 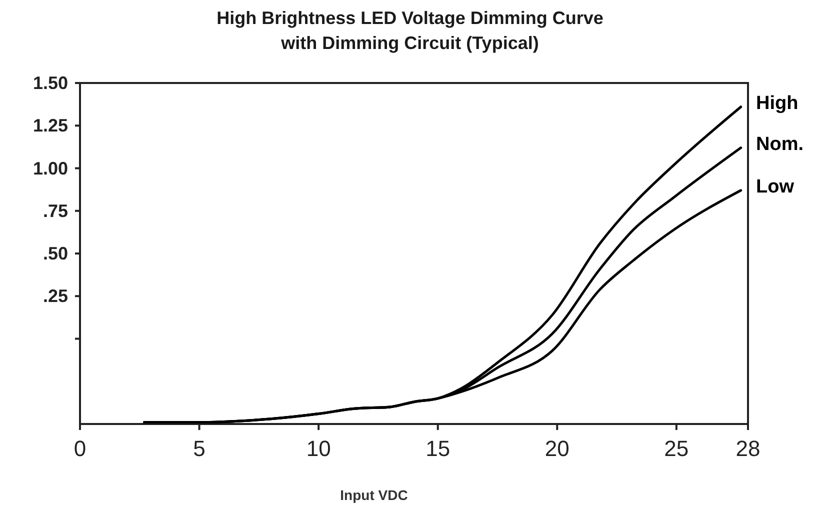 What do you see at coordinates (55, 210) in the screenshot?
I see `y-tick-label: .75` at bounding box center [55, 210].